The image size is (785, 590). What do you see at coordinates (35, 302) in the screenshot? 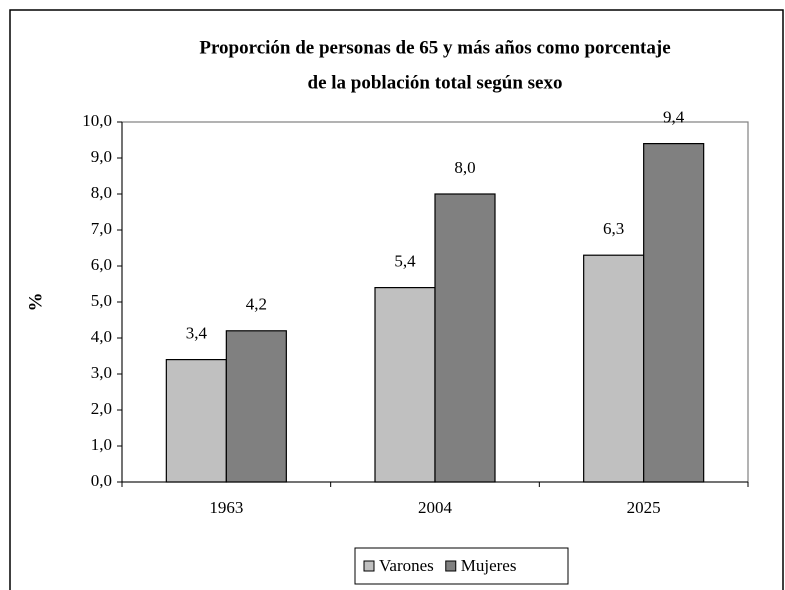
I see `y-axis-label: %` at bounding box center [35, 302].